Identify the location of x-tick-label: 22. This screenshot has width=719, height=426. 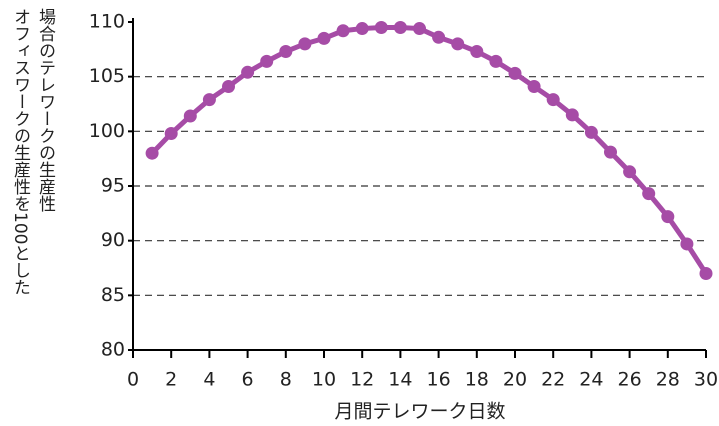
(553, 380).